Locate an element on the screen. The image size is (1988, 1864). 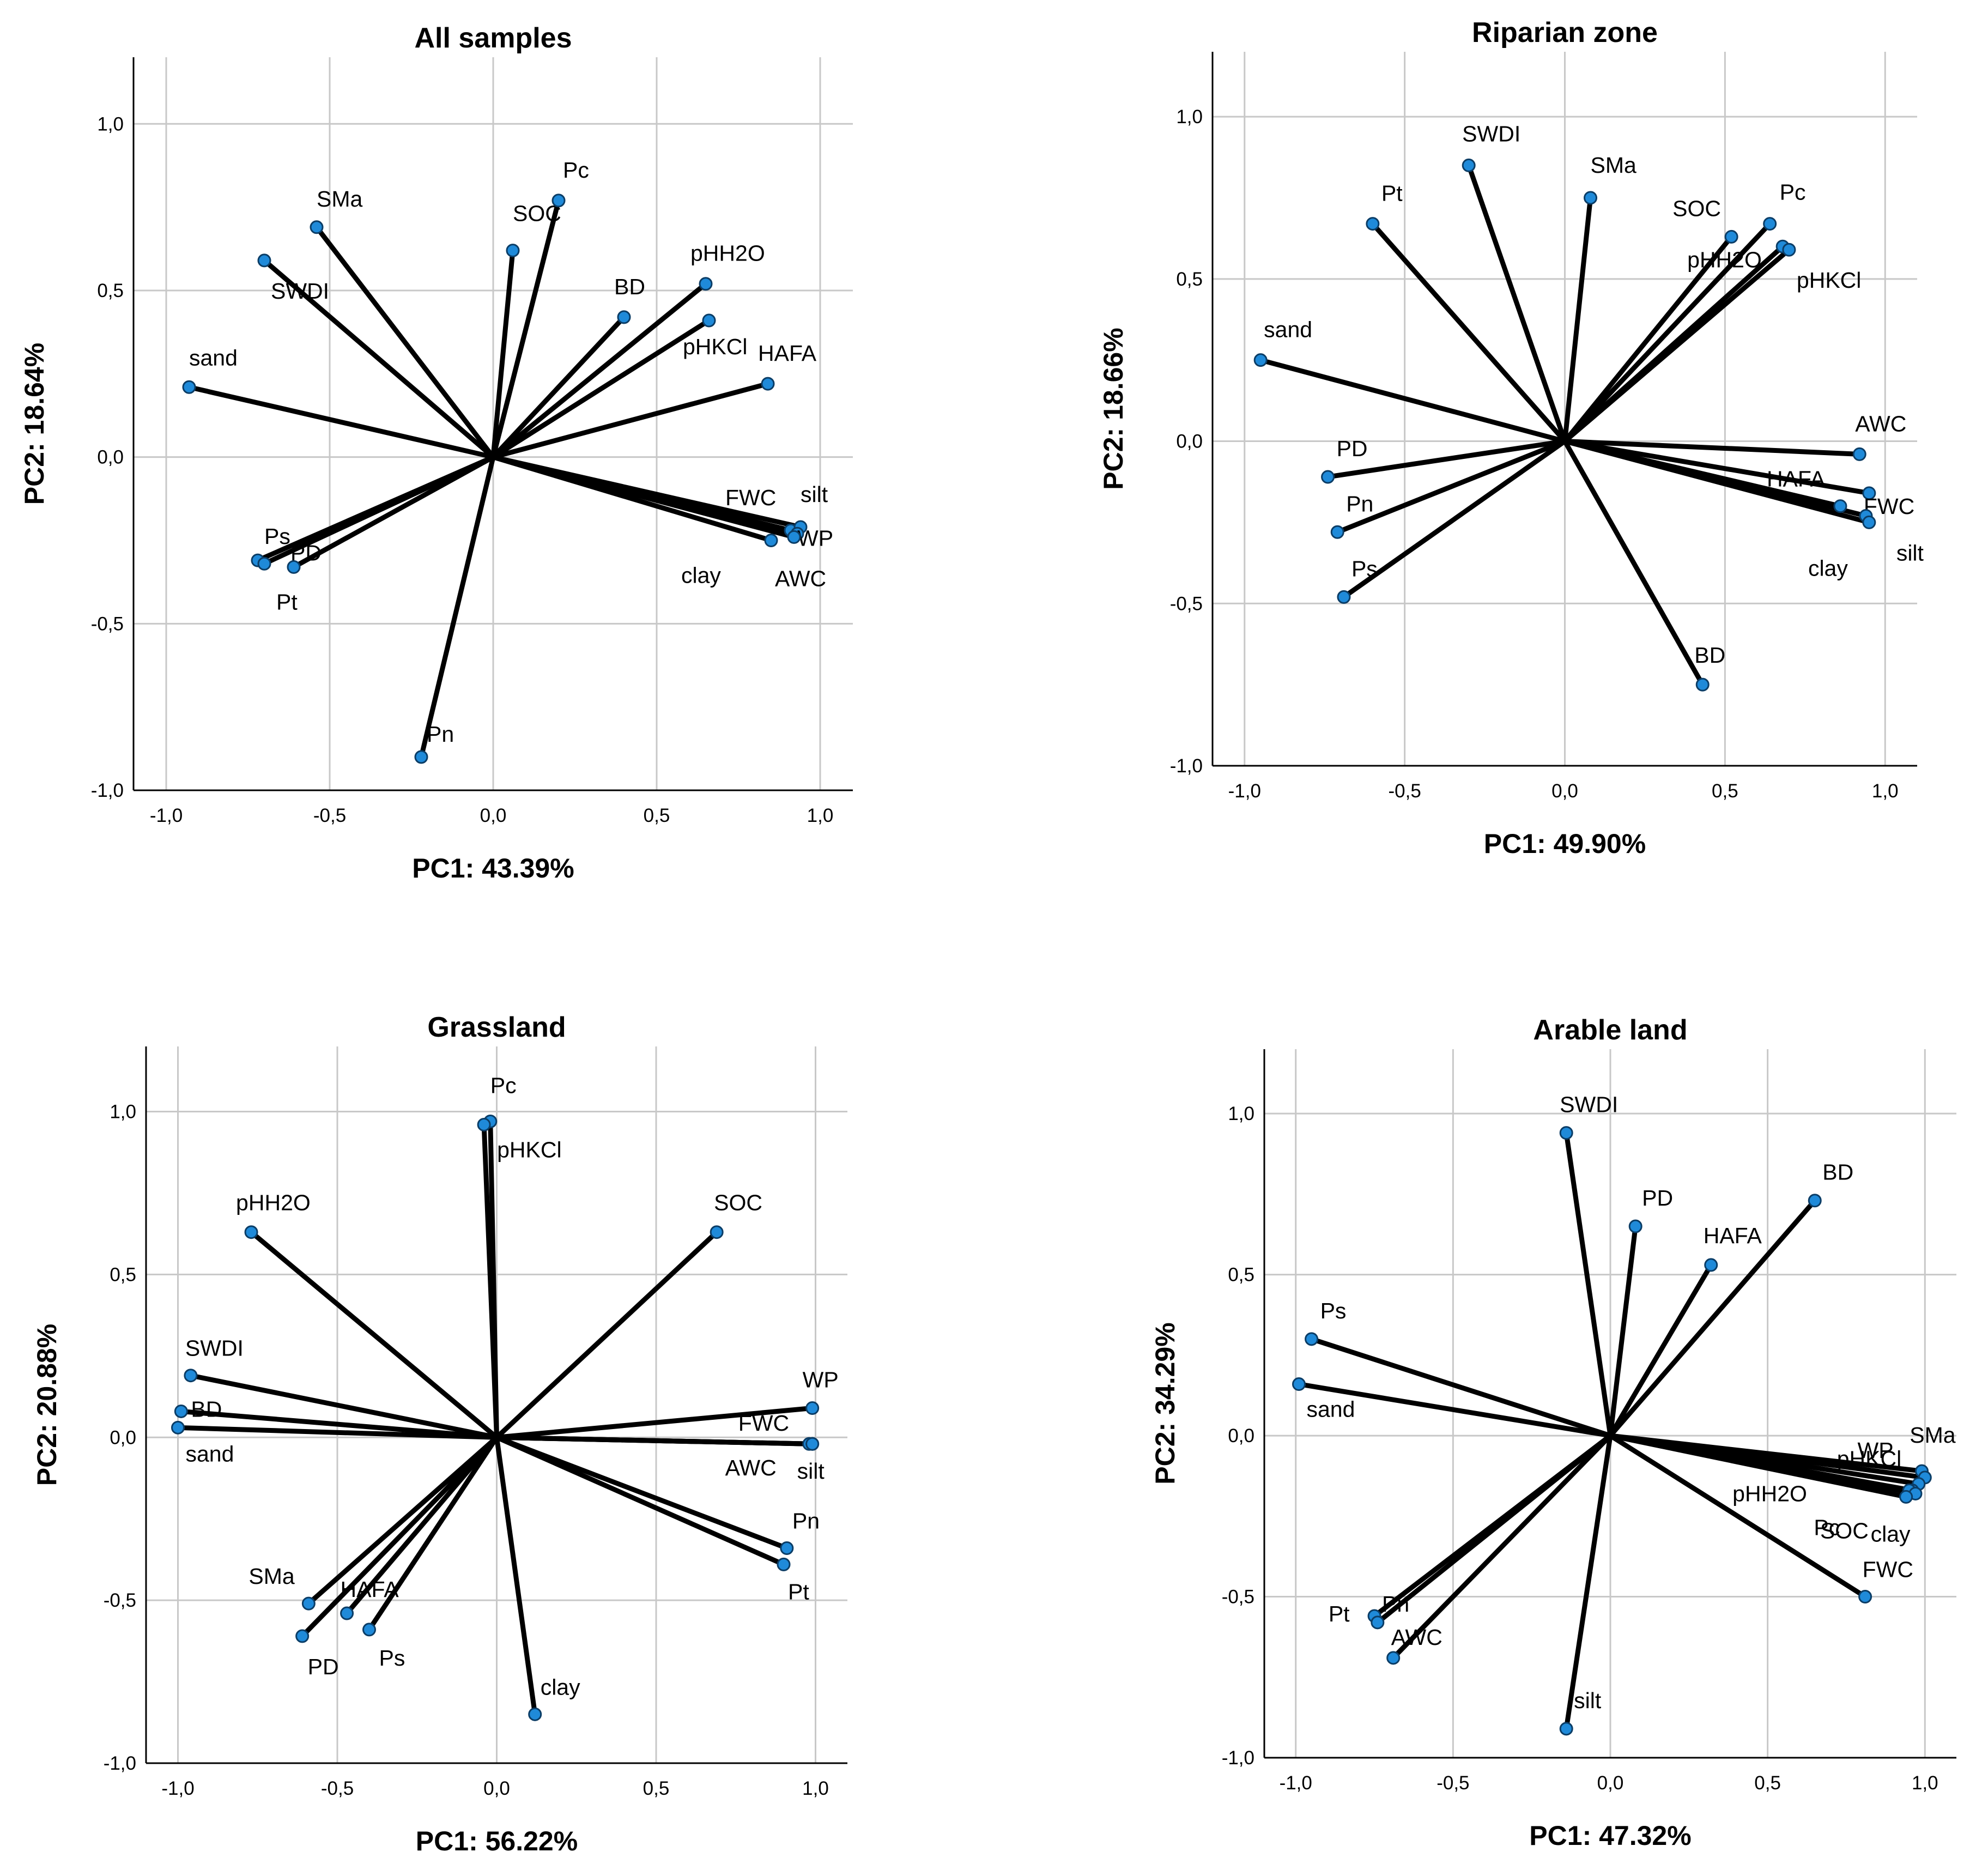
loading-point-WP is located at coordinates (812, 1408).